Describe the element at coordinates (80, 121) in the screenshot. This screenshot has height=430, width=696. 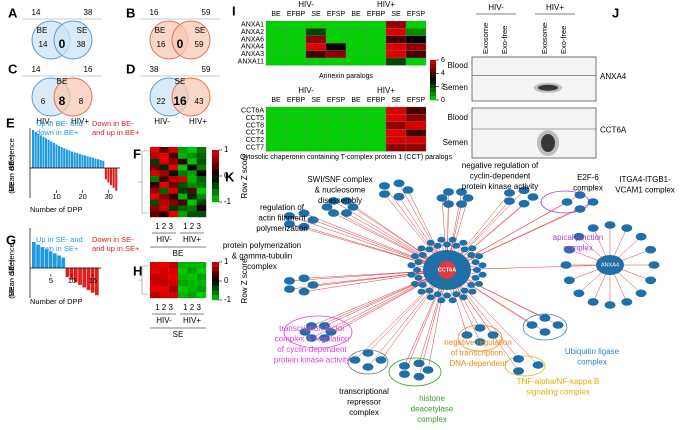
I see `venn-set: HIV+` at that location.